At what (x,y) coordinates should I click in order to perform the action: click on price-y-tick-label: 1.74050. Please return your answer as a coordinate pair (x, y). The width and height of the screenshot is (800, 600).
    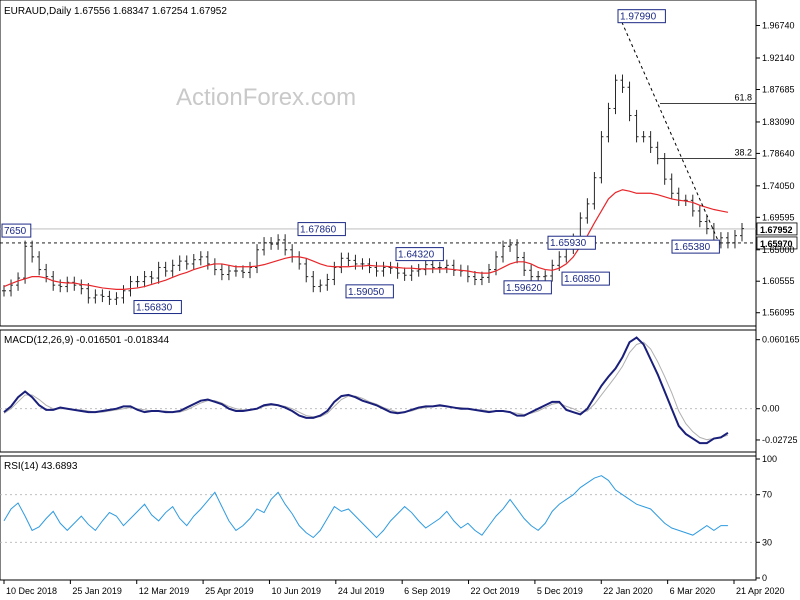
    Looking at the image, I should click on (778, 186).